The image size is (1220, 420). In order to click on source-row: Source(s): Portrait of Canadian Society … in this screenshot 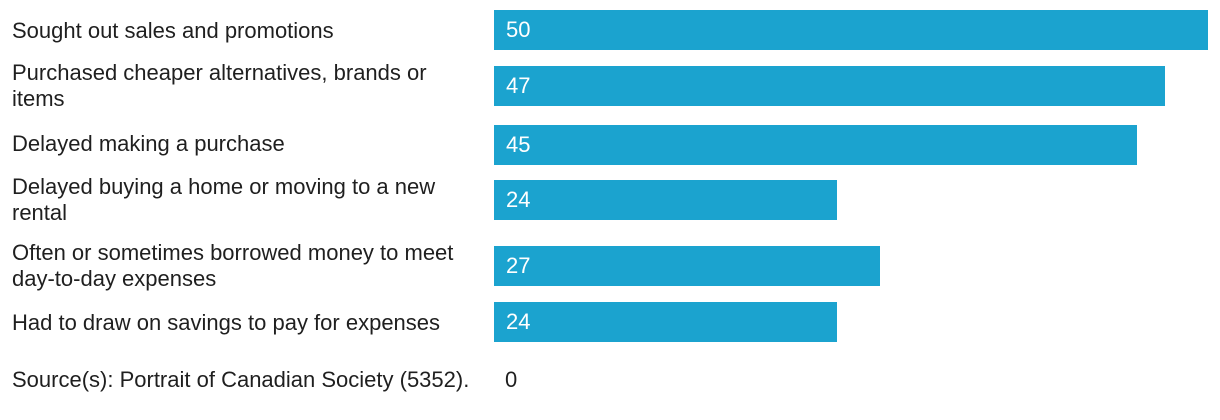, I will do `click(610, 380)`.